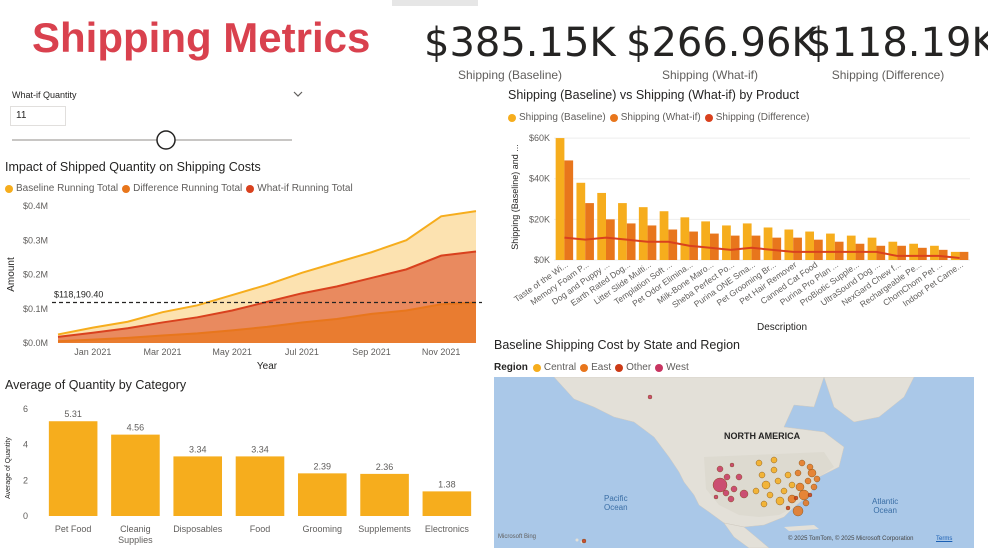 This screenshot has width=988, height=558. Describe the element at coordinates (182, 188) in the screenshot. I see `legend-item: Difference Running Total` at that location.